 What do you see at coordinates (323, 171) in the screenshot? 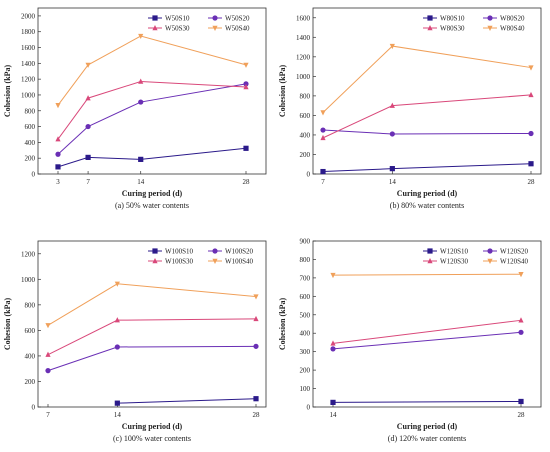
I see `chart-b-point-W80S10` at bounding box center [323, 171].